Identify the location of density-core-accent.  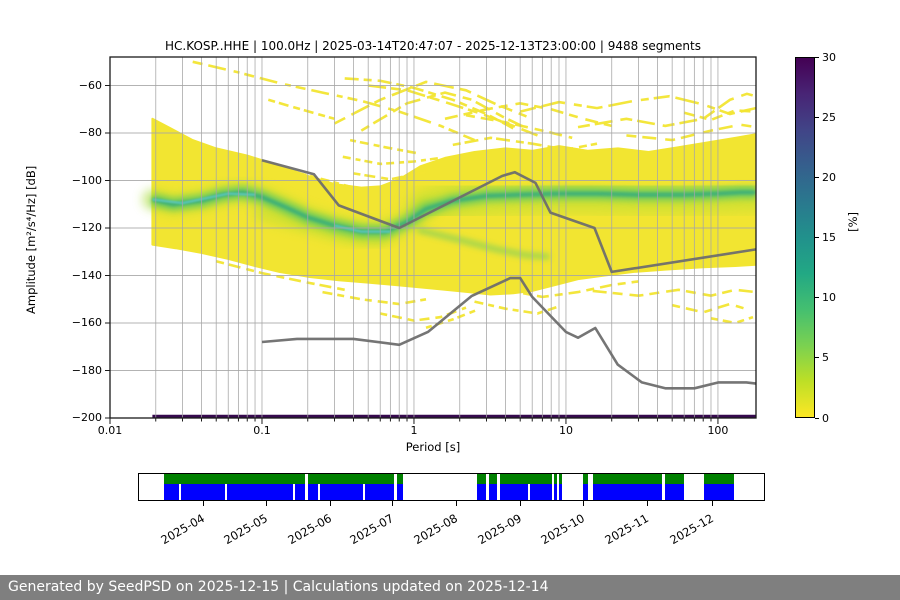
(204, 198).